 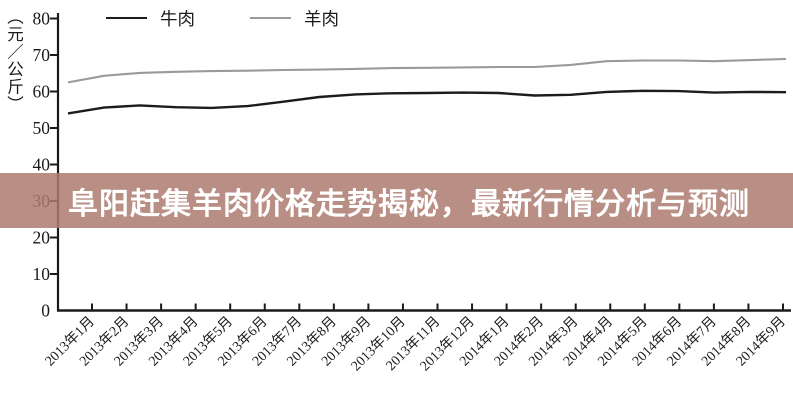 What do you see at coordinates (321, 18) in the screenshot?
I see `legend-label-mutton: 羊肉` at bounding box center [321, 18].